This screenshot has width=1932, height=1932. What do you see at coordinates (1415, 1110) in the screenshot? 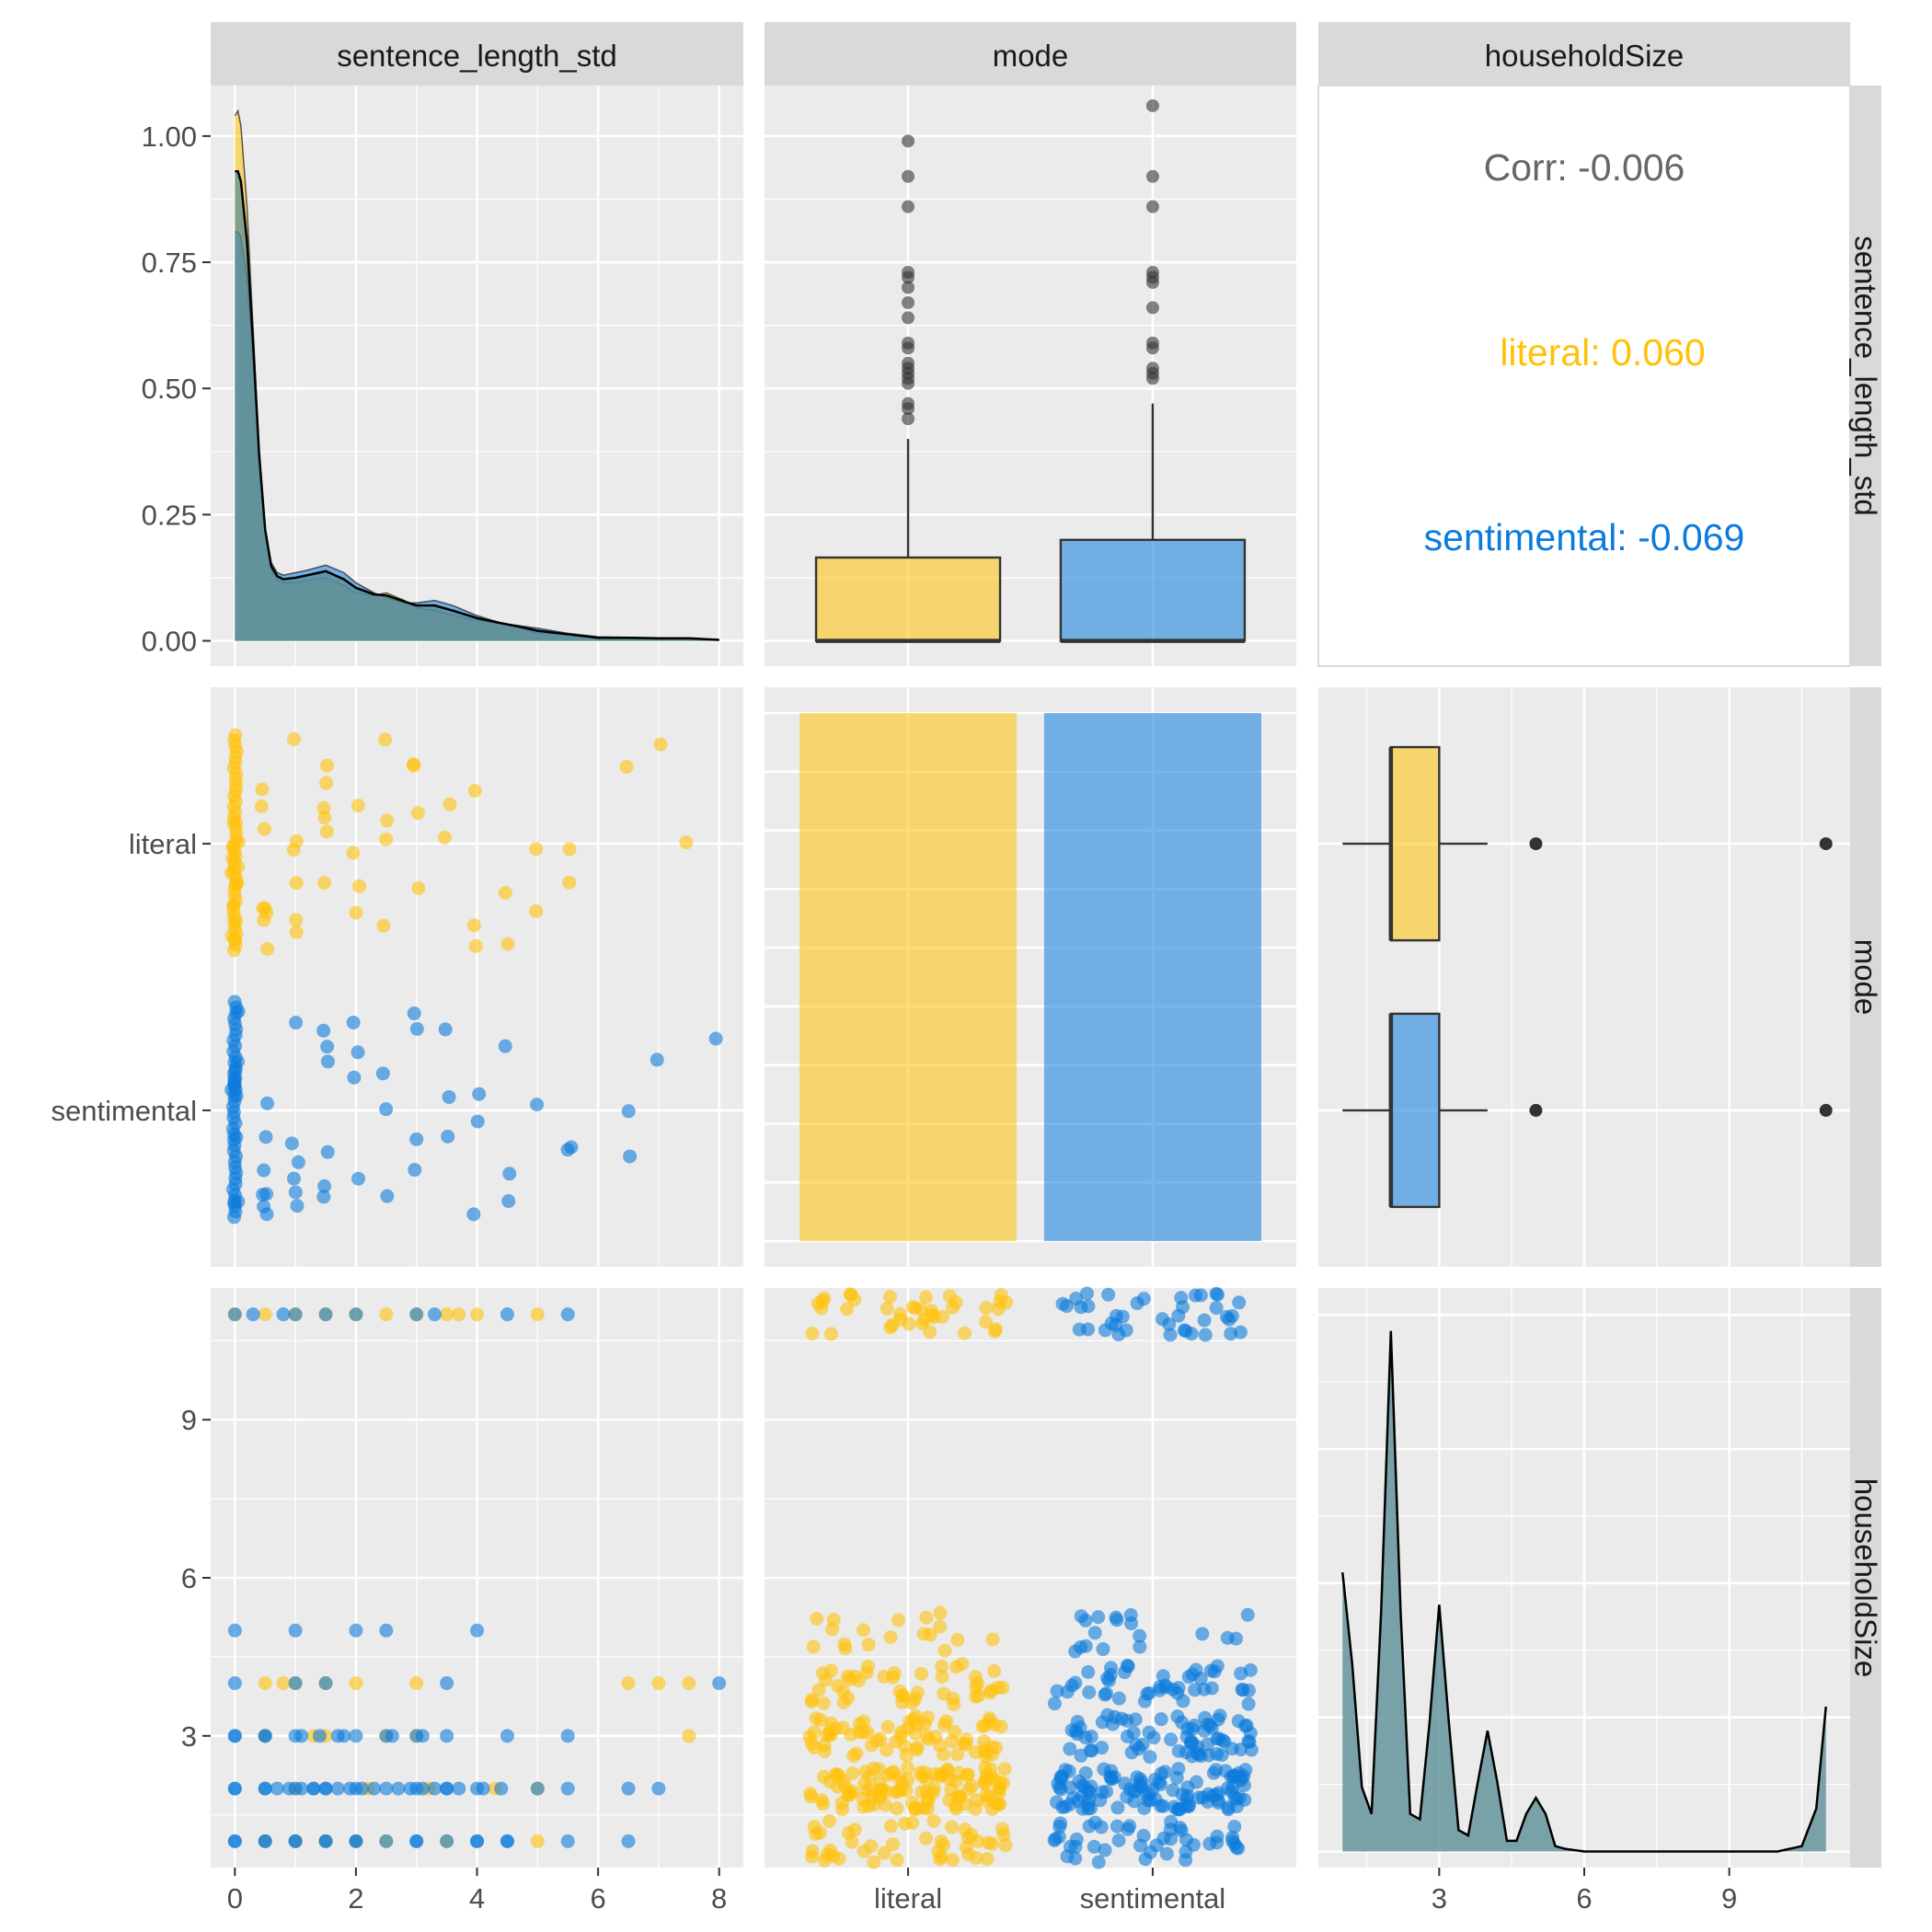
I see `box-sentimental` at bounding box center [1415, 1110].